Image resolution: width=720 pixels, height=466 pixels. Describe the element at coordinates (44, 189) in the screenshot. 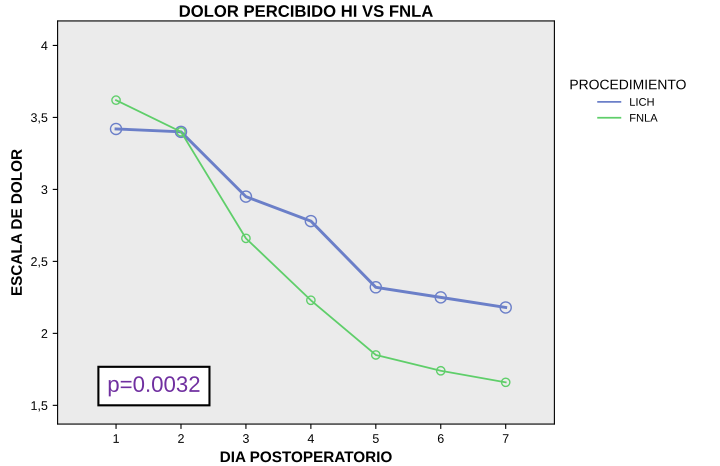

I see `y-tick-label: 3` at that location.